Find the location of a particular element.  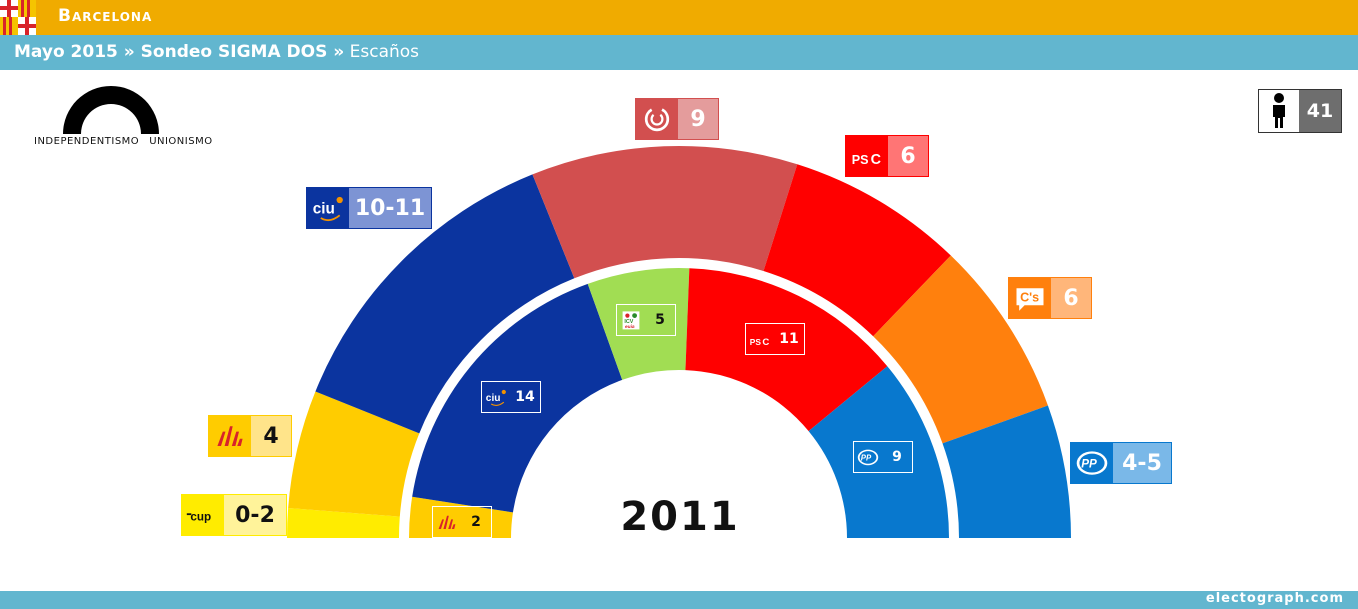

subtitle-bar is located at coordinates (679, 52).